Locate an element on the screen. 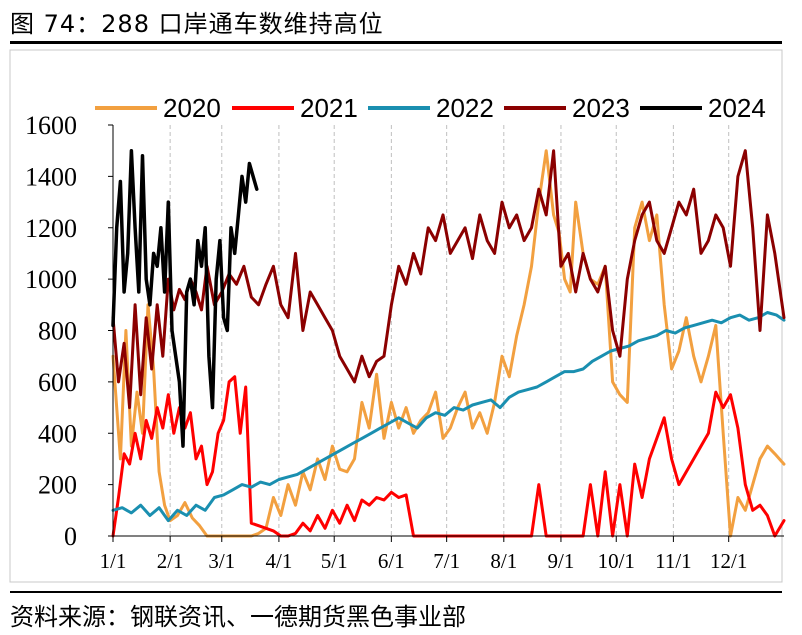 Image resolution: width=802 pixels, height=635 pixels. x-tick-label: 3/1 is located at coordinates (221, 561).